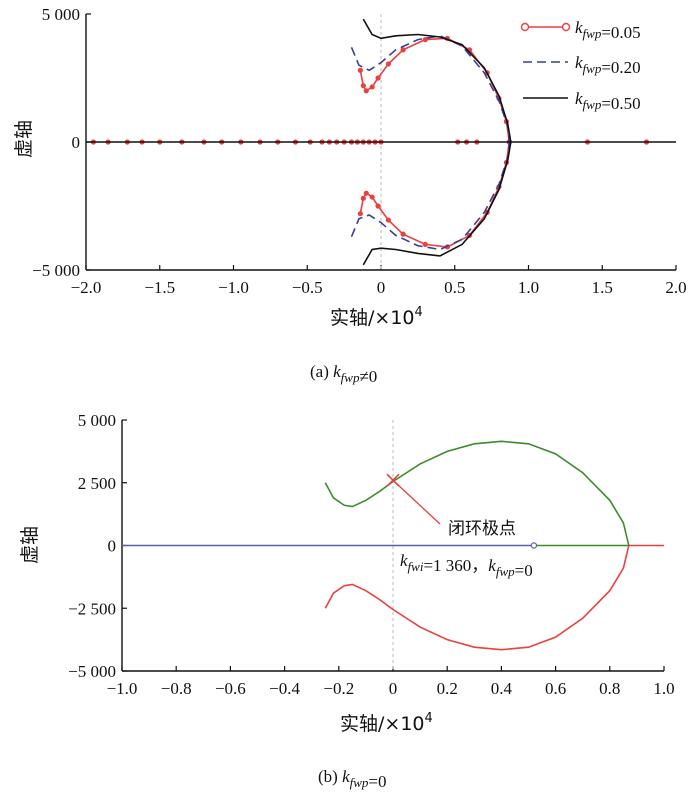 This screenshot has height=794, width=689. Describe the element at coordinates (608, 30) in the screenshot. I see `legend-item-1-label: kfwp=0.05` at that location.